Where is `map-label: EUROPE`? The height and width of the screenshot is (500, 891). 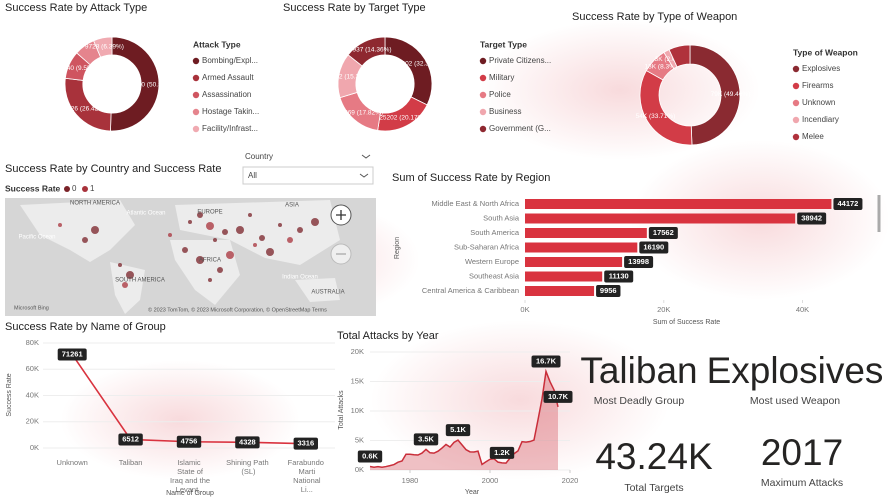 map-label: EUROPE is located at coordinates (209, 213).